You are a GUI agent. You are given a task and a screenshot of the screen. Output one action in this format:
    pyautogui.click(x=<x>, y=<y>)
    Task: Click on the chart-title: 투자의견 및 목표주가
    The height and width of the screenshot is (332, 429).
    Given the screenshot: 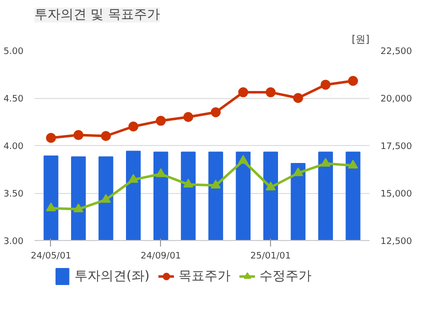 What is the action you would take?
    pyautogui.click(x=97, y=15)
    